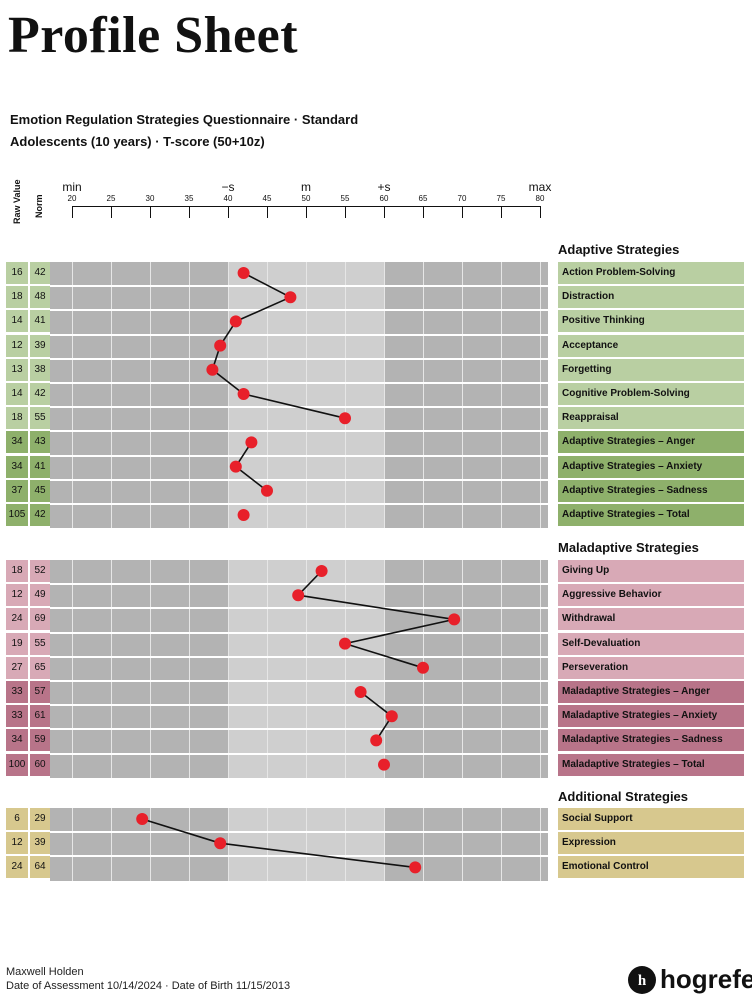 The height and width of the screenshot is (999, 752). I want to click on norm-value: 61, so click(40, 716).